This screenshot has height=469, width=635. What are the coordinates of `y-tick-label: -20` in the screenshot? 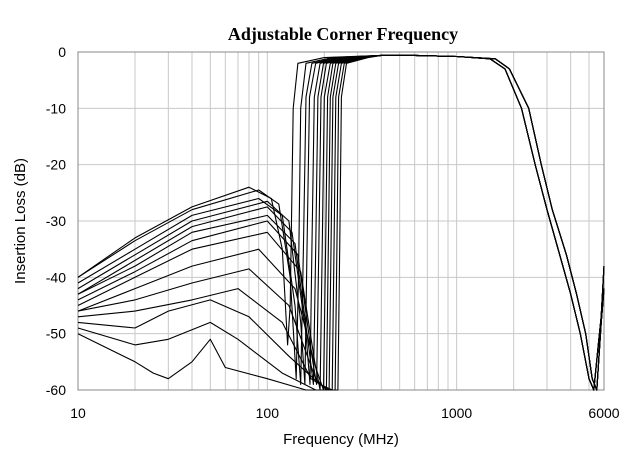 It's located at (56, 165).